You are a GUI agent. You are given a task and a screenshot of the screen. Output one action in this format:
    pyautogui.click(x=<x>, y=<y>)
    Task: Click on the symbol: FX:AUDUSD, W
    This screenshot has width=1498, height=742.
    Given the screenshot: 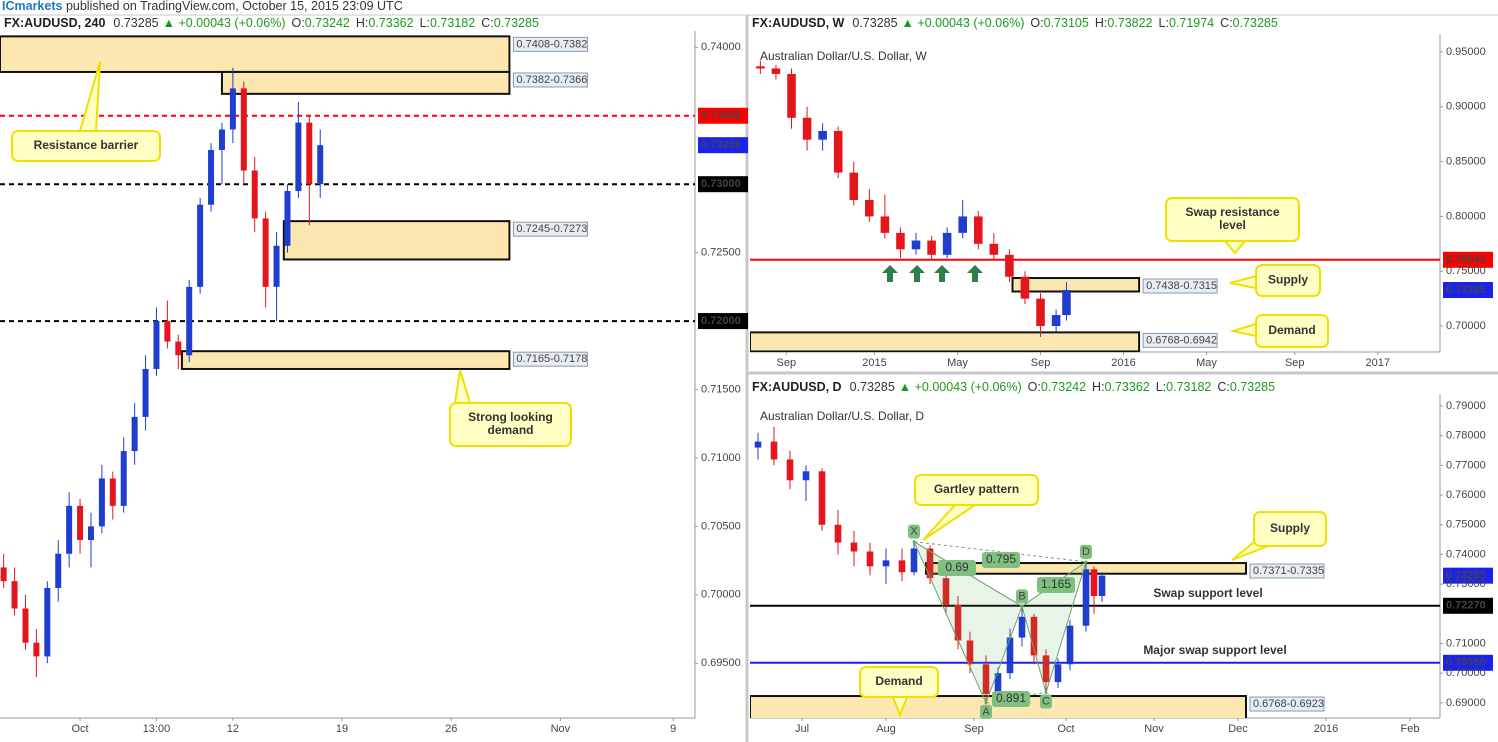 What is the action you would take?
    pyautogui.click(x=798, y=23)
    